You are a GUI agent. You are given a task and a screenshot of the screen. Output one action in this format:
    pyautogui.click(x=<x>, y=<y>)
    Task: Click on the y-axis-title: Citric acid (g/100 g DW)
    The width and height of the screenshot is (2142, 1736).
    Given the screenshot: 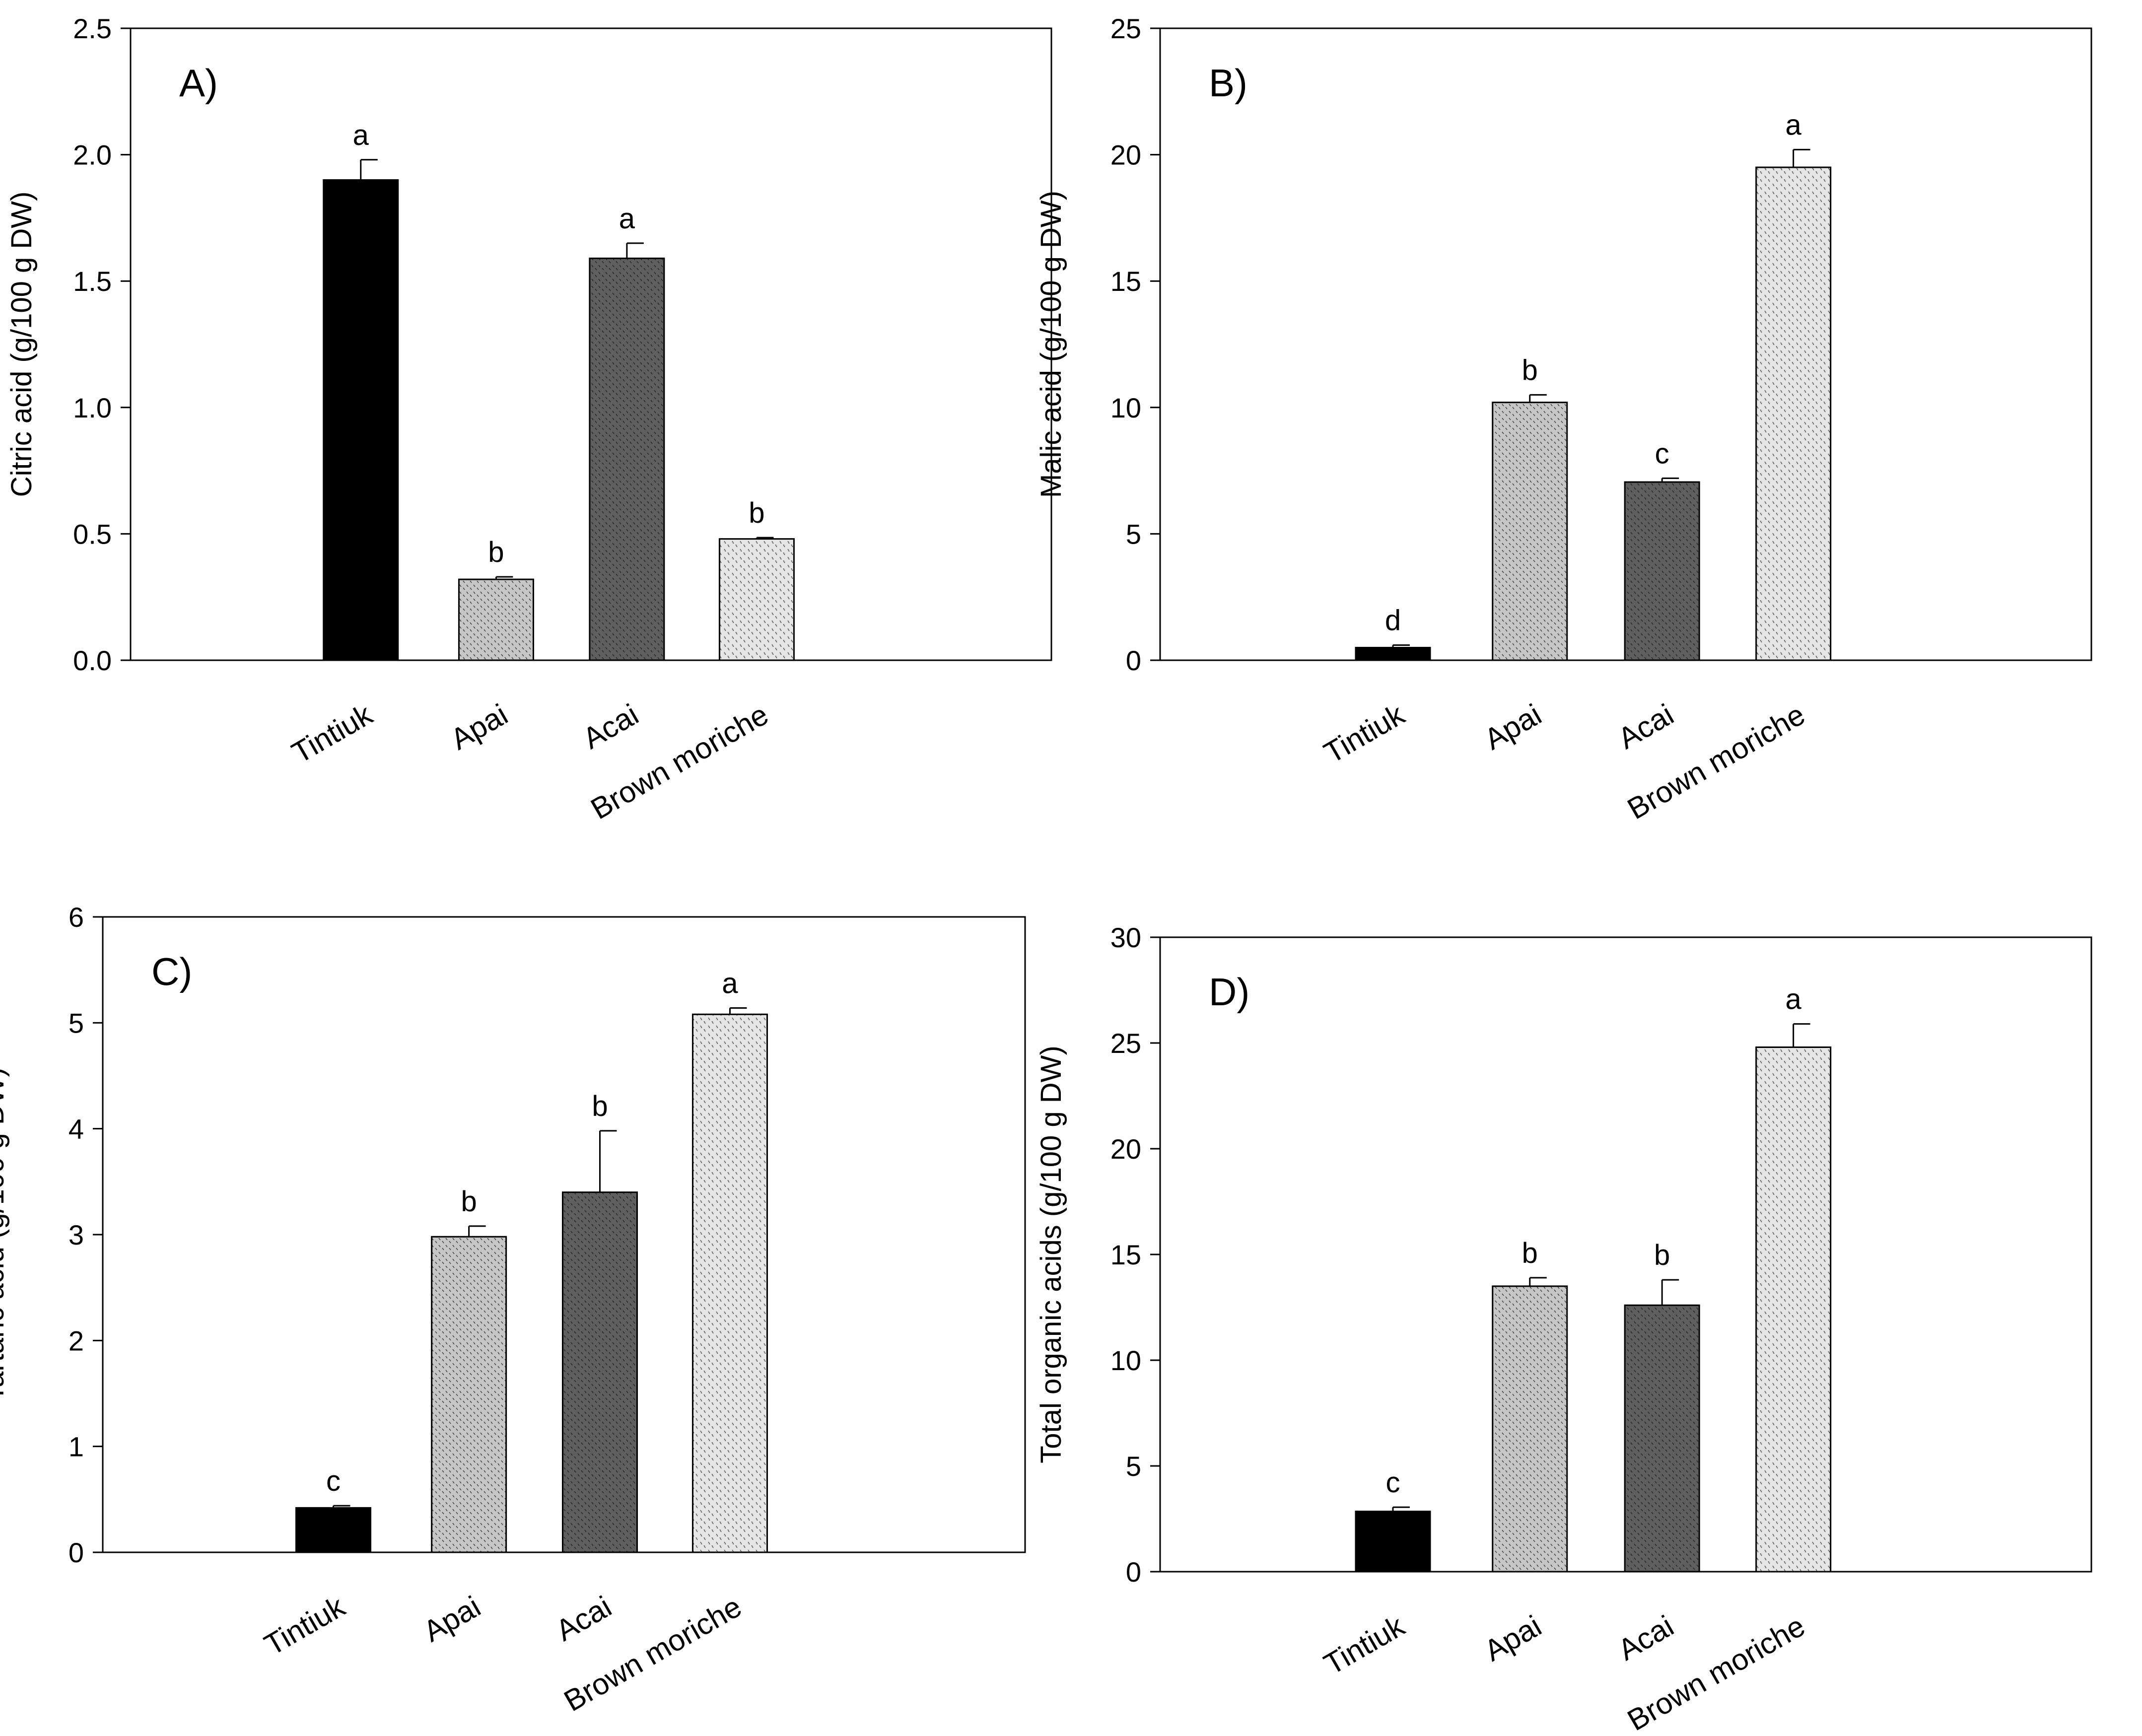 What is the action you would take?
    pyautogui.click(x=21, y=344)
    